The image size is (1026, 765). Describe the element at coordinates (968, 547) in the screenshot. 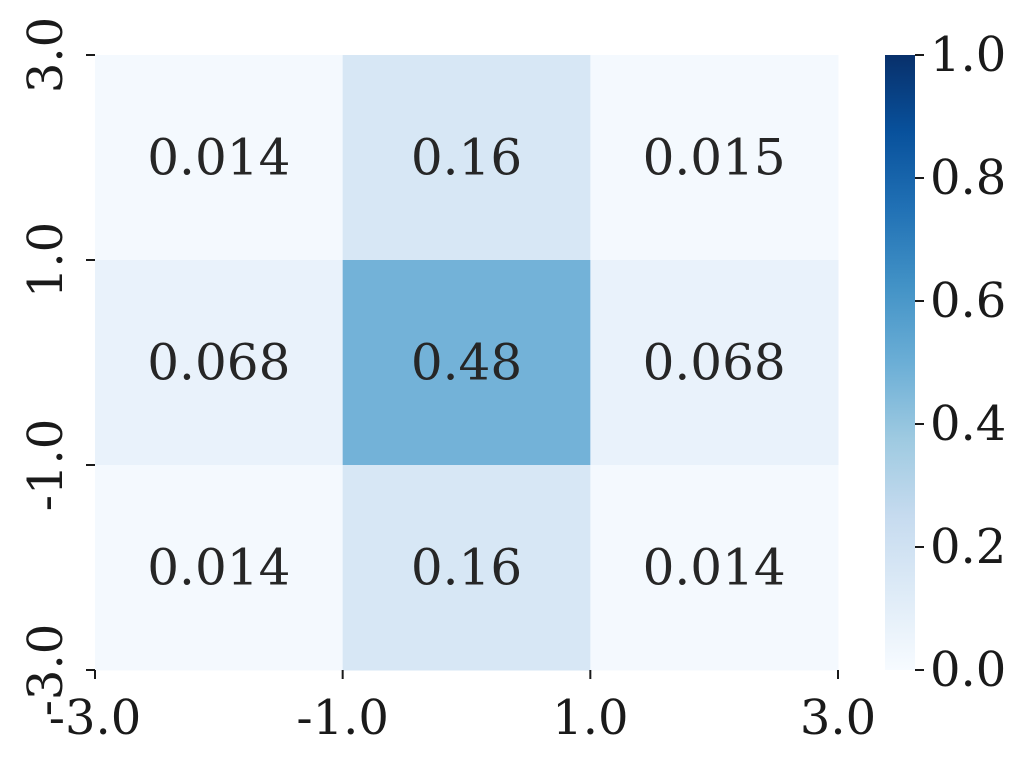

I see `colorbar-tick-label: 0.2` at that location.